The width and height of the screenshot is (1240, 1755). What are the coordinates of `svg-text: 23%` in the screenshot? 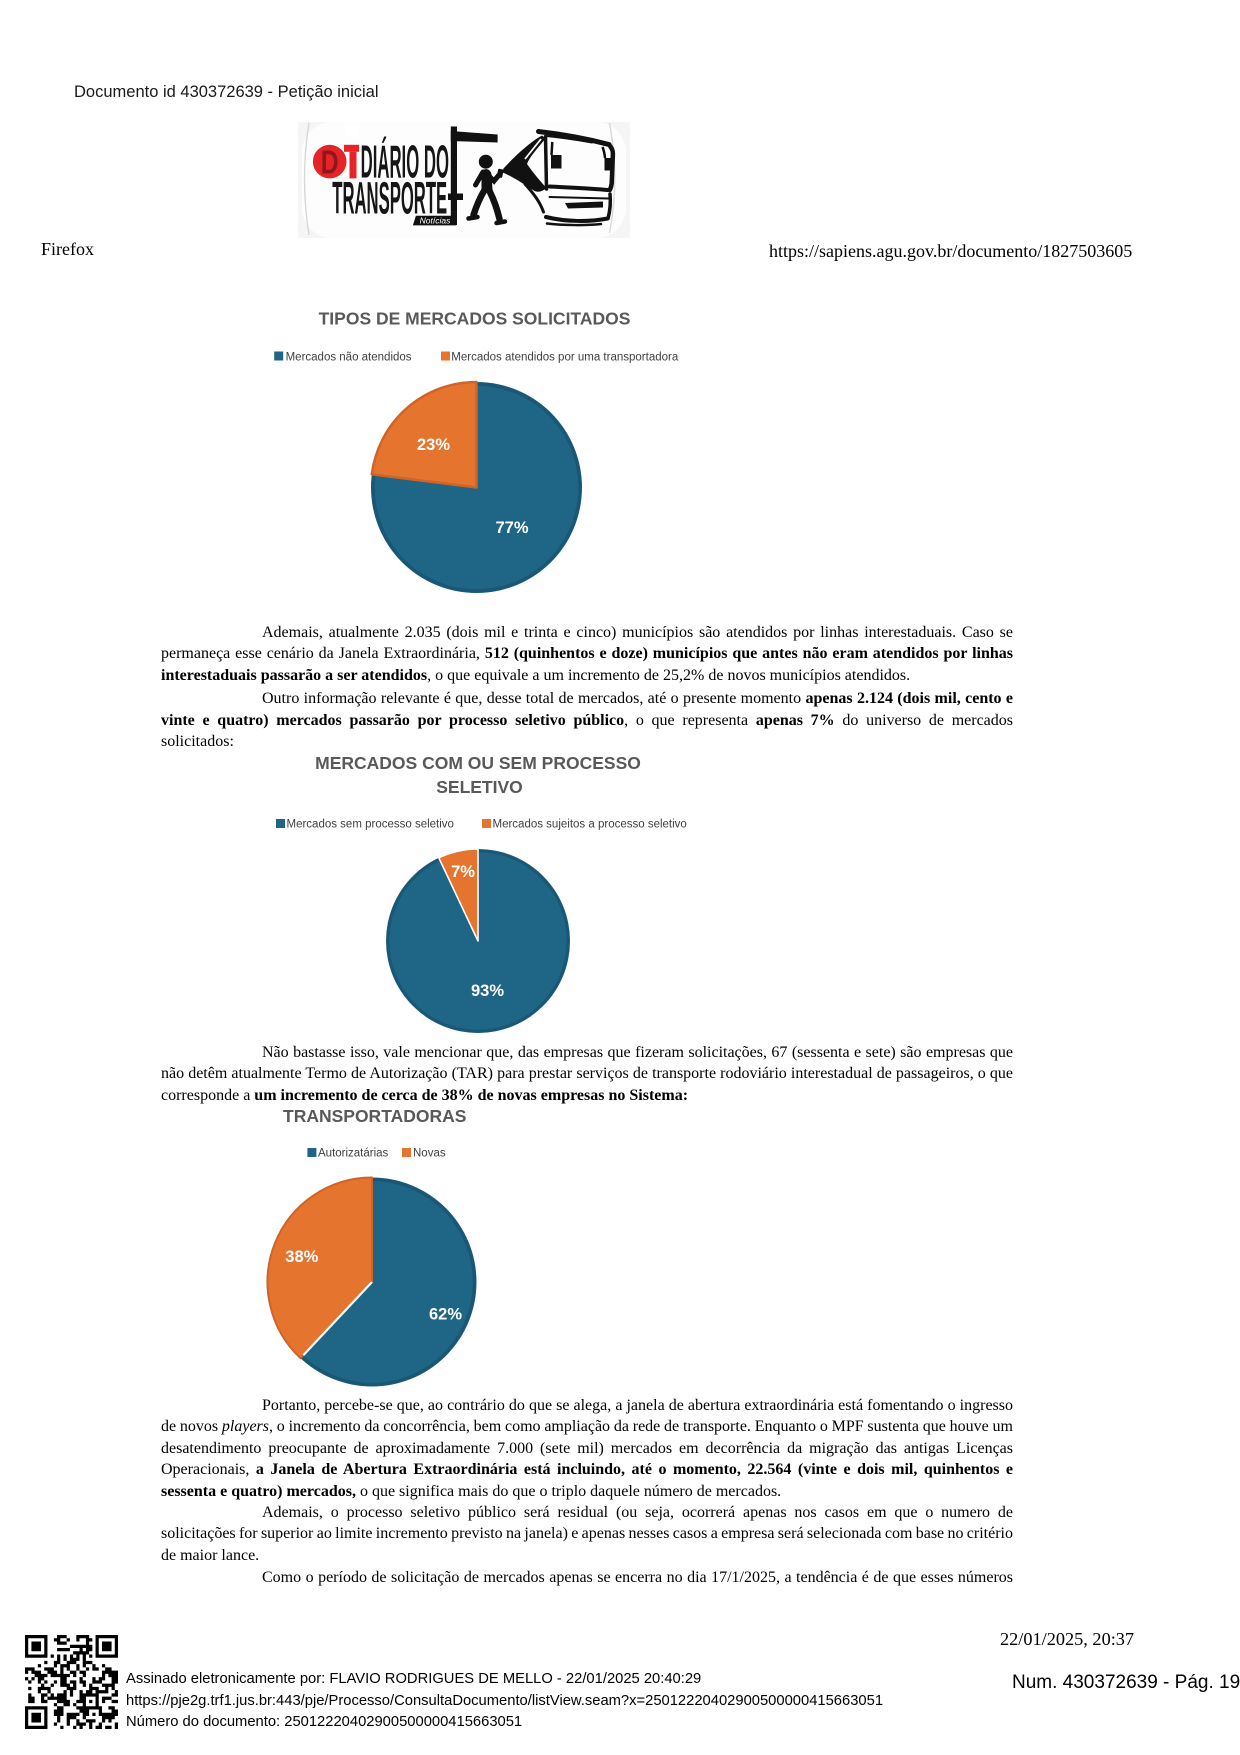 It's located at (433, 445).